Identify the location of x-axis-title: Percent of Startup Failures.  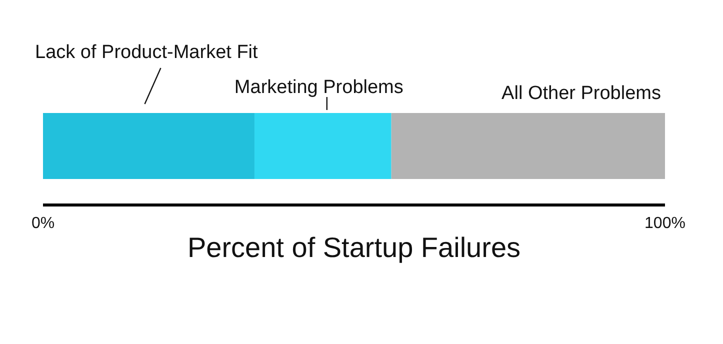
(354, 247).